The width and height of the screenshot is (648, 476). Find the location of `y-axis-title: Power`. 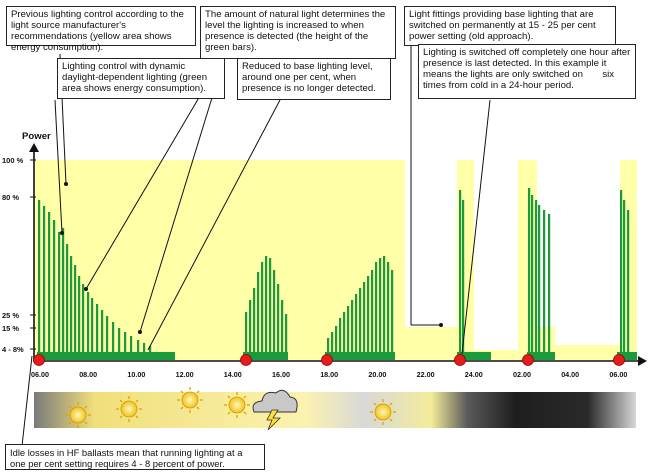

y-axis-title: Power is located at coordinates (36, 136).